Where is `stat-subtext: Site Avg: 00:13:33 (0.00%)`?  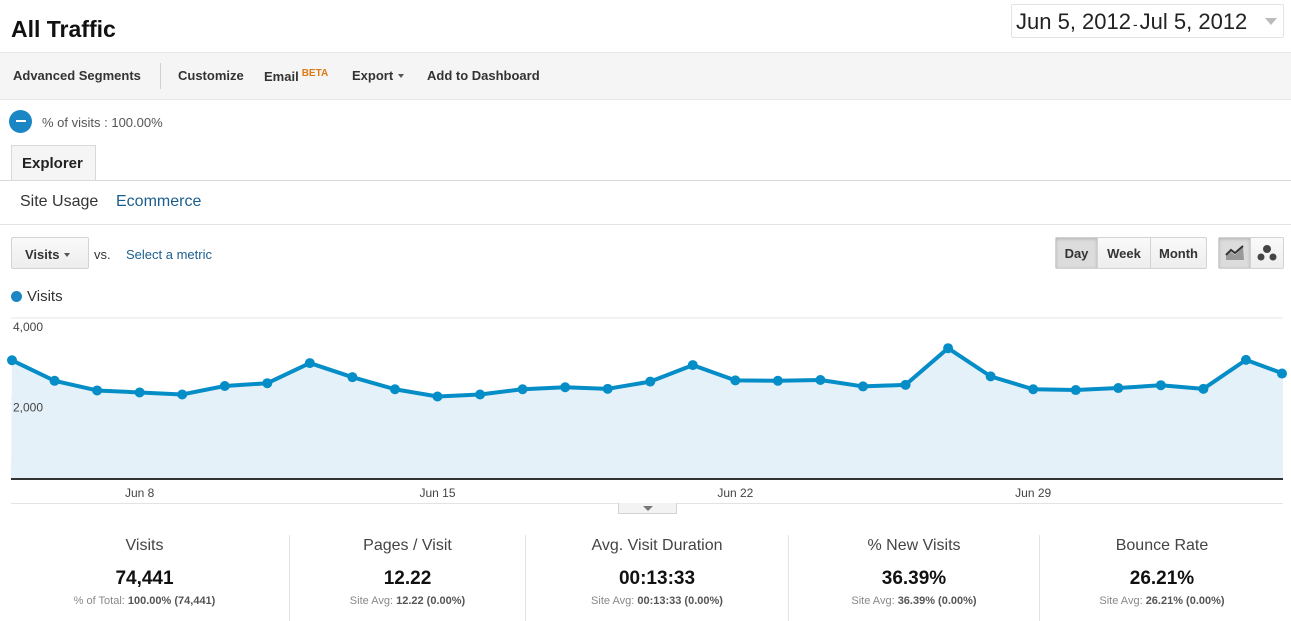 stat-subtext: Site Avg: 00:13:33 (0.00%) is located at coordinates (657, 601).